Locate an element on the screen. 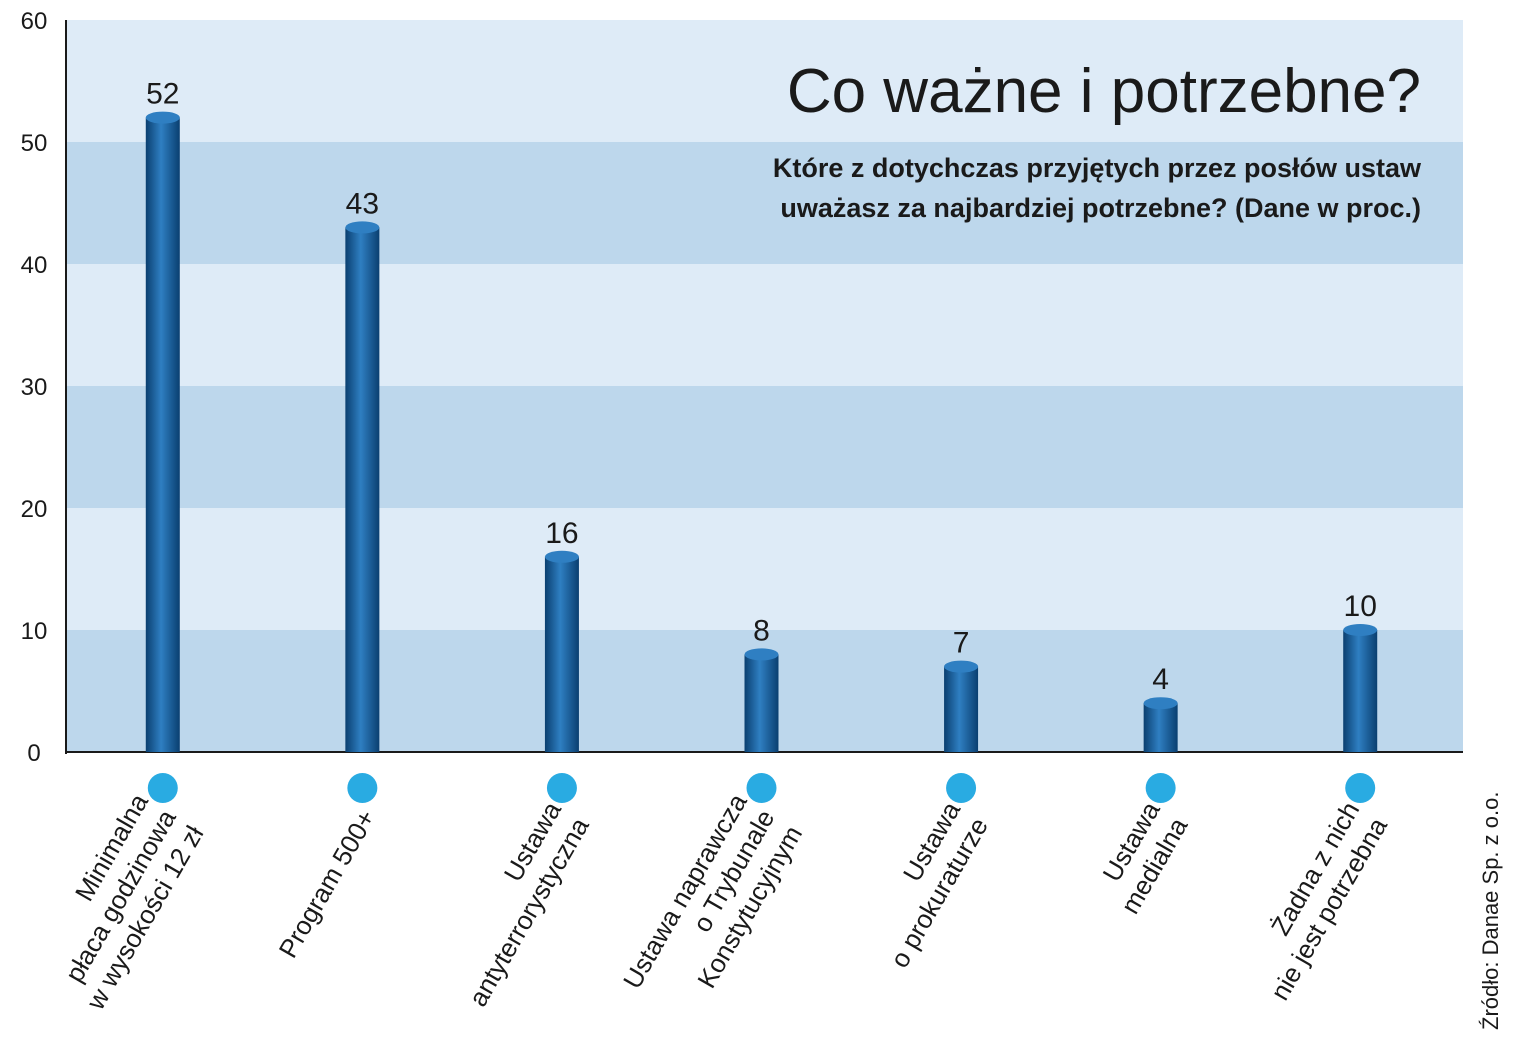 The image size is (1513, 1050). value-label-5: 4 is located at coordinates (1160, 679).